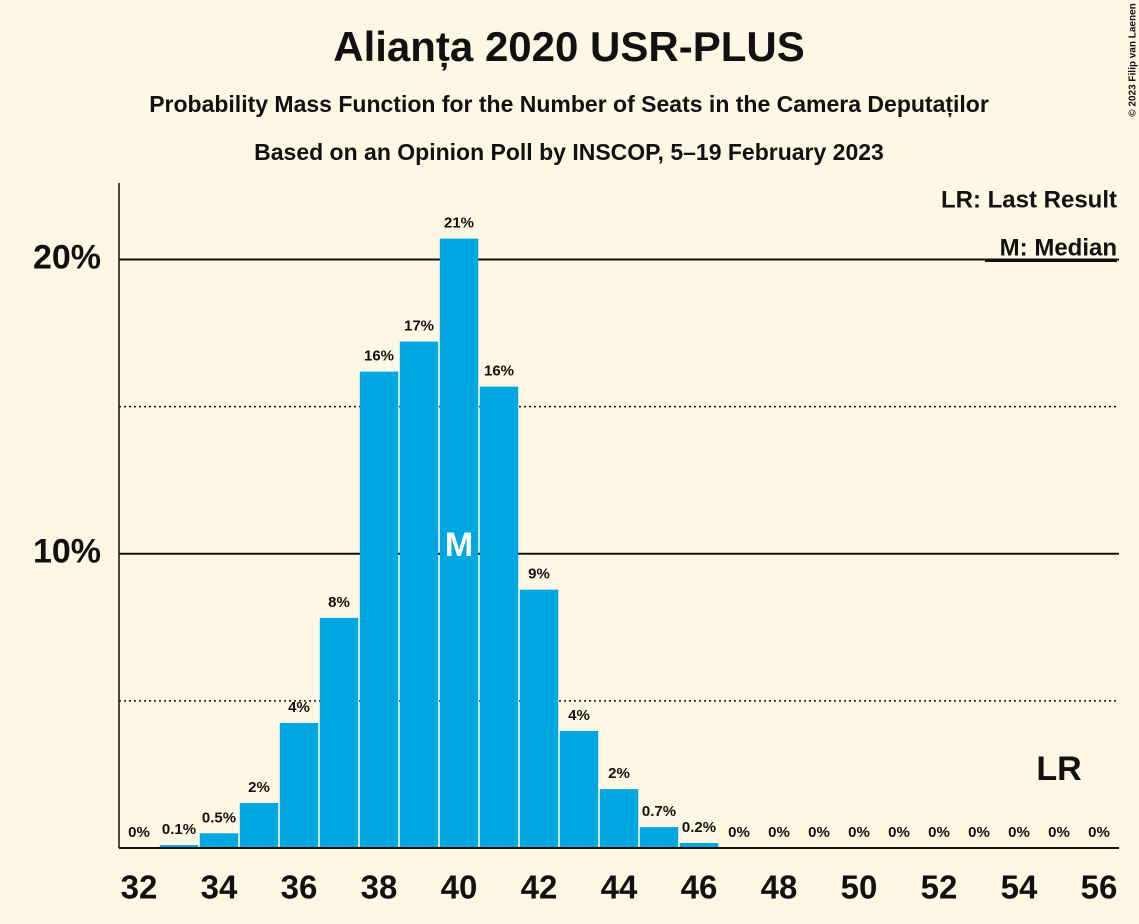 Image resolution: width=1139 pixels, height=924 pixels. Describe the element at coordinates (1058, 769) in the screenshot. I see `last-result-marker: LR` at that location.